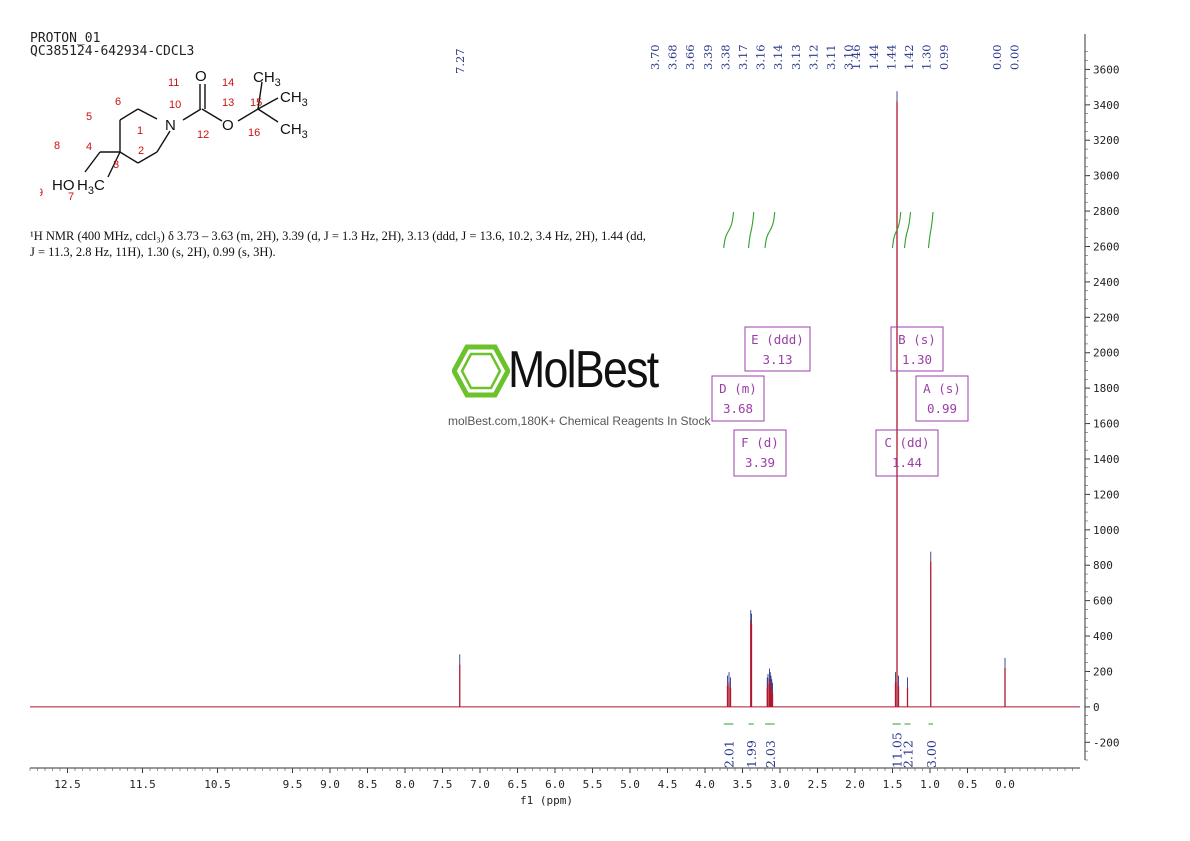 Image resolution: width=1190 pixels, height=841 pixels. Describe the element at coordinates (140, 131) in the screenshot. I see `atom-number-1: 1` at that location.